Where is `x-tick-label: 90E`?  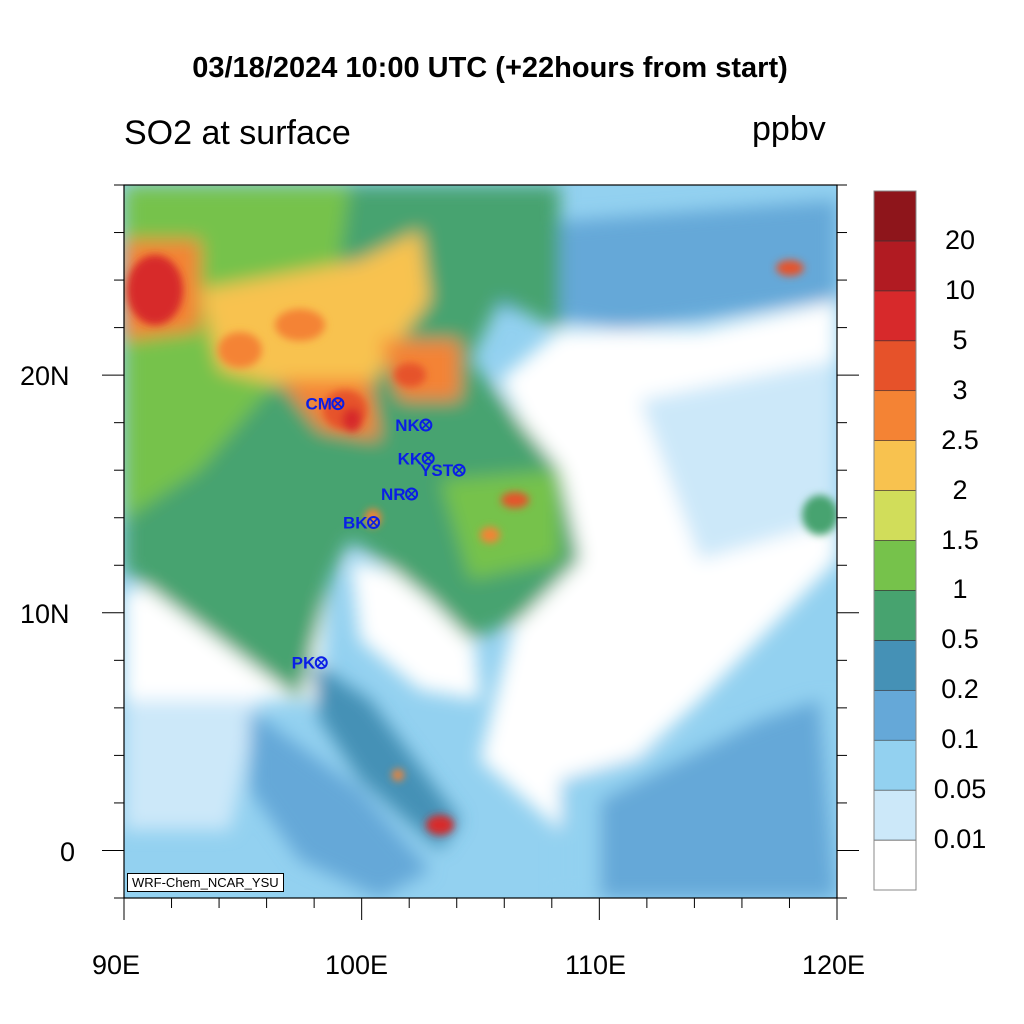
x-tick-label: 90E is located at coordinates (116, 965).